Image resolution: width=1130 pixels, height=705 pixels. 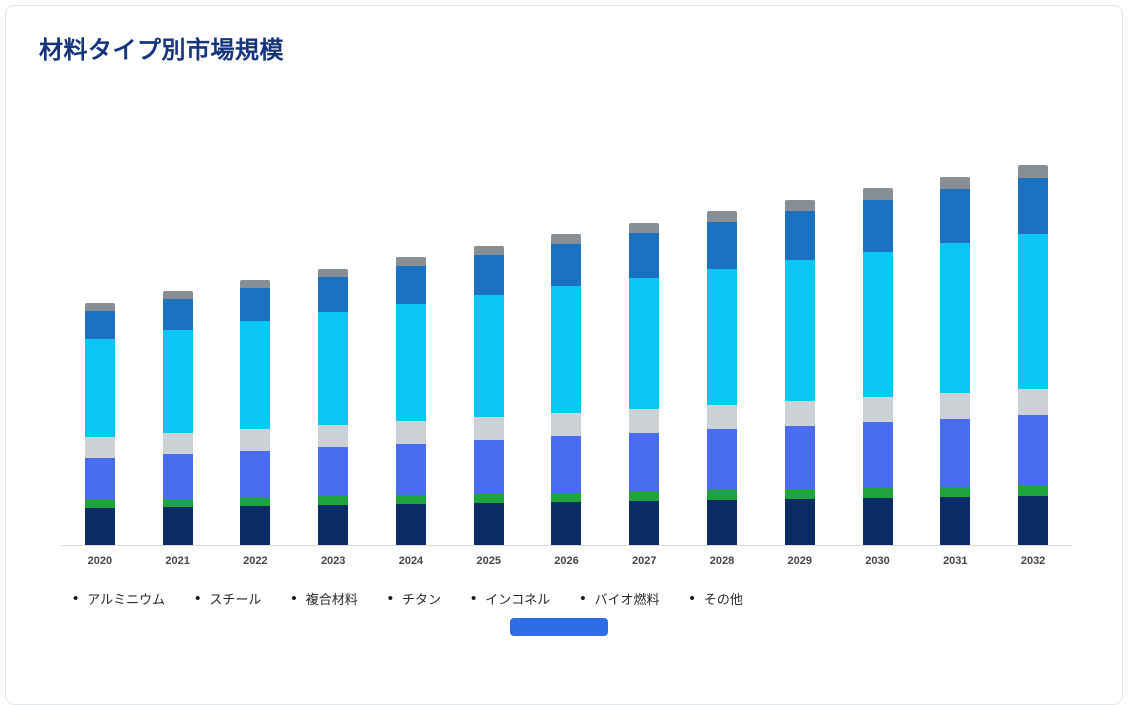 What do you see at coordinates (119, 598) in the screenshot?
I see `legend-item: • アルミニウム` at bounding box center [119, 598].